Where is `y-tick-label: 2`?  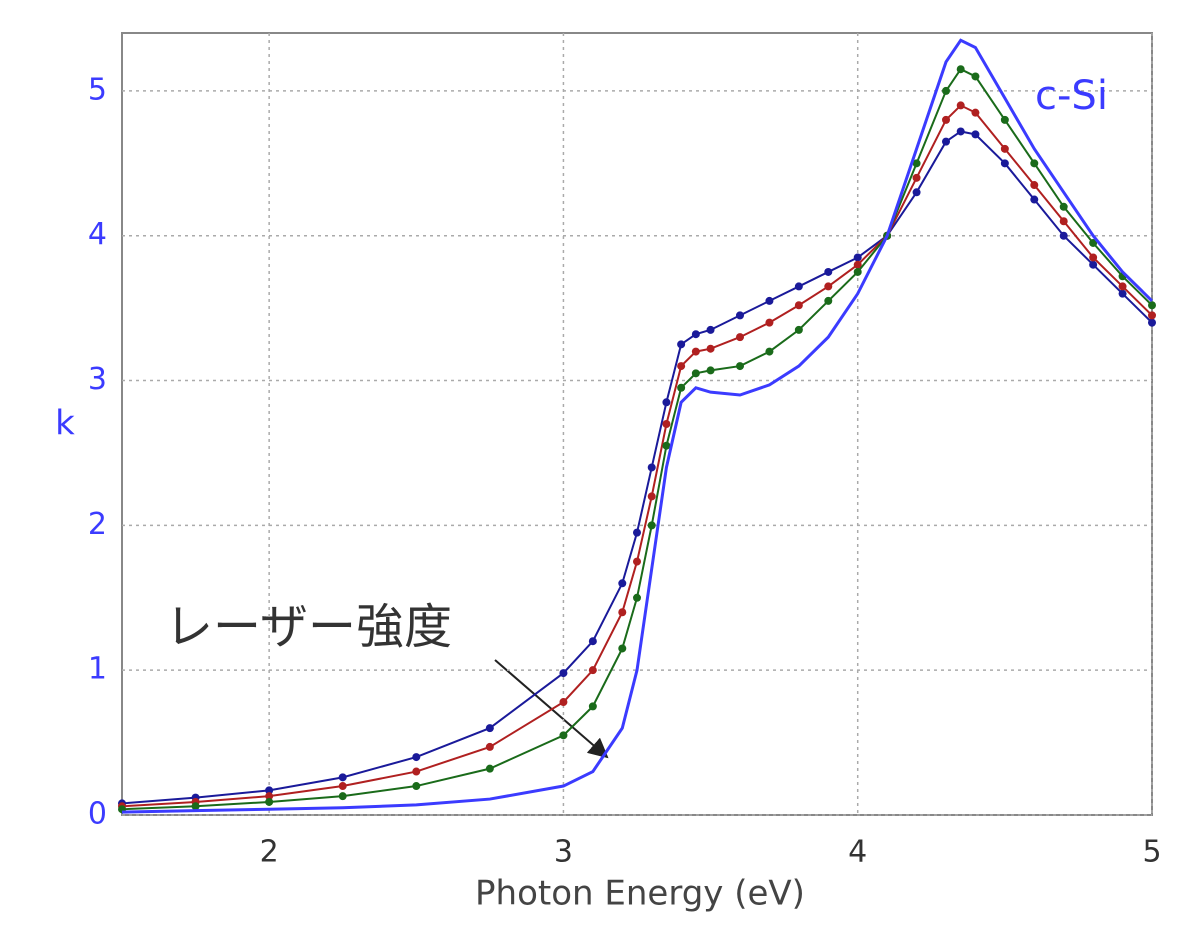 y-tick-label: 2 is located at coordinates (97, 524).